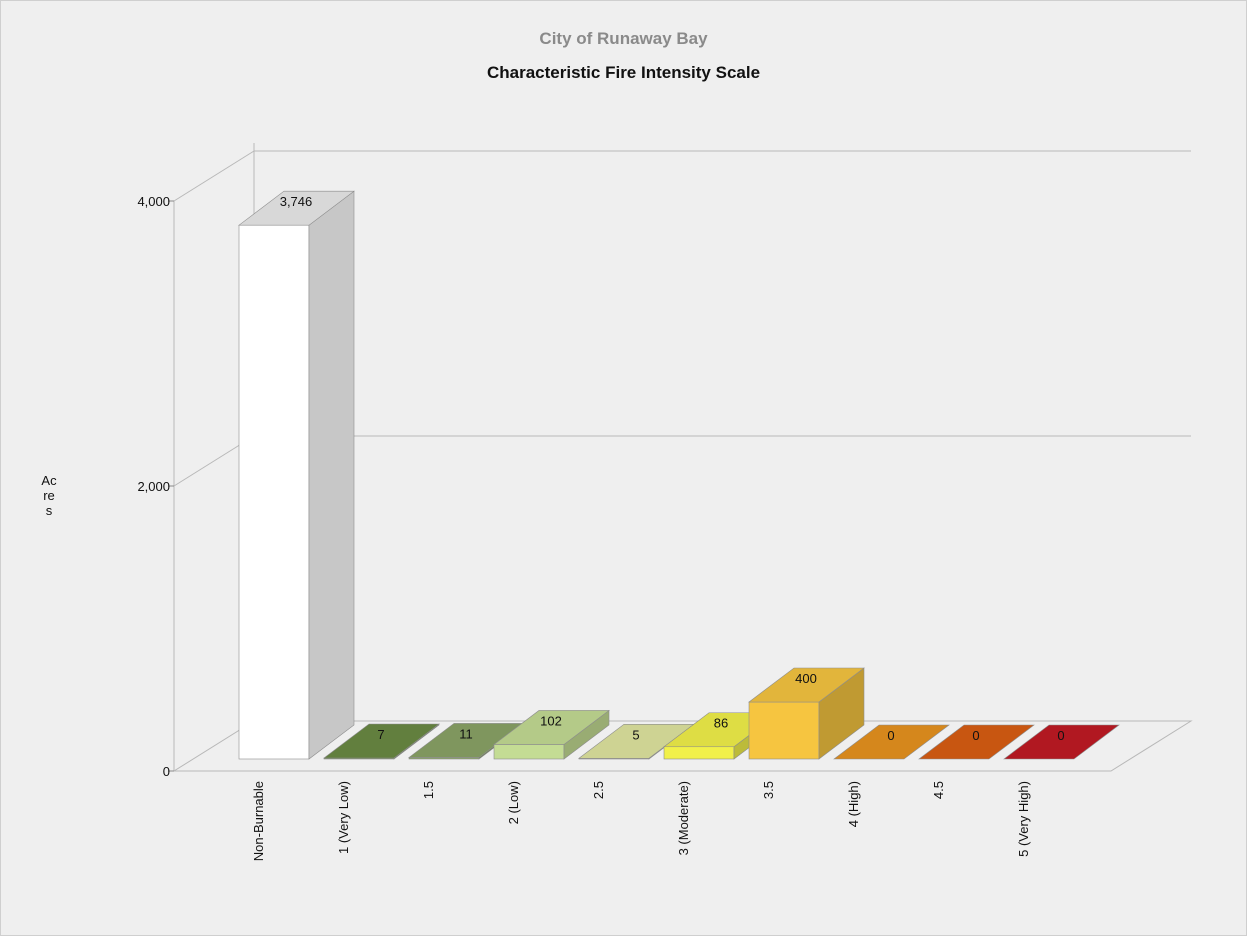  What do you see at coordinates (296, 201) in the screenshot?
I see `value-label: 3,746` at bounding box center [296, 201].